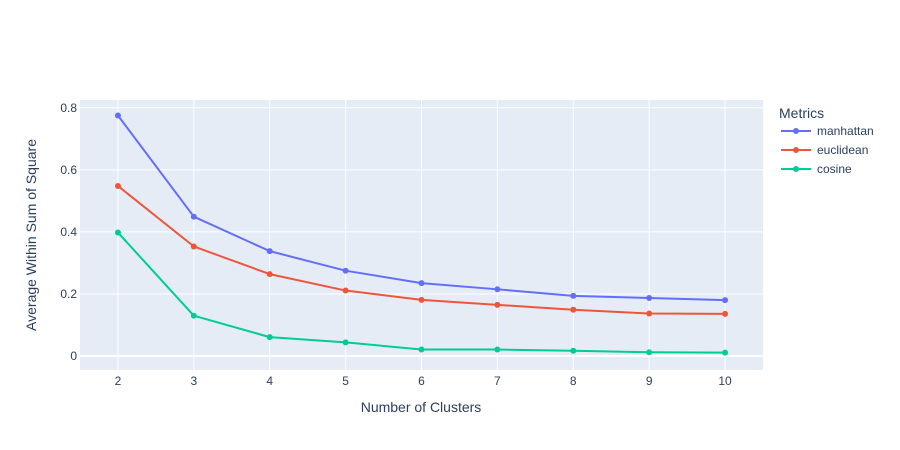 The image size is (900, 450). I want to click on y-tick-label: 0.8, so click(68, 108).